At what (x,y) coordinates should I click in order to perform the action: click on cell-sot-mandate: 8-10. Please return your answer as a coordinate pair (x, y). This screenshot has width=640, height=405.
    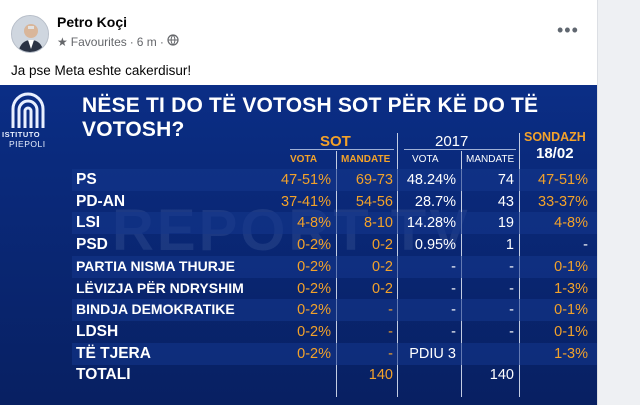
    Looking at the image, I should click on (378, 223).